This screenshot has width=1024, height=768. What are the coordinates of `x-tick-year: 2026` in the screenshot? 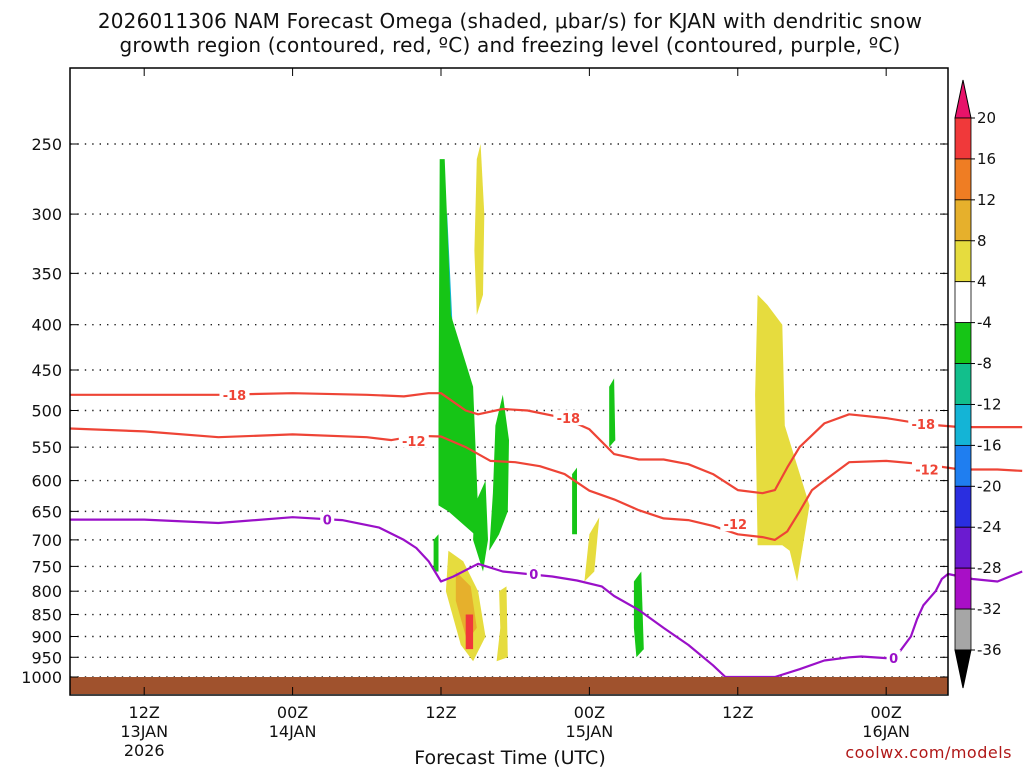 It's located at (144, 750).